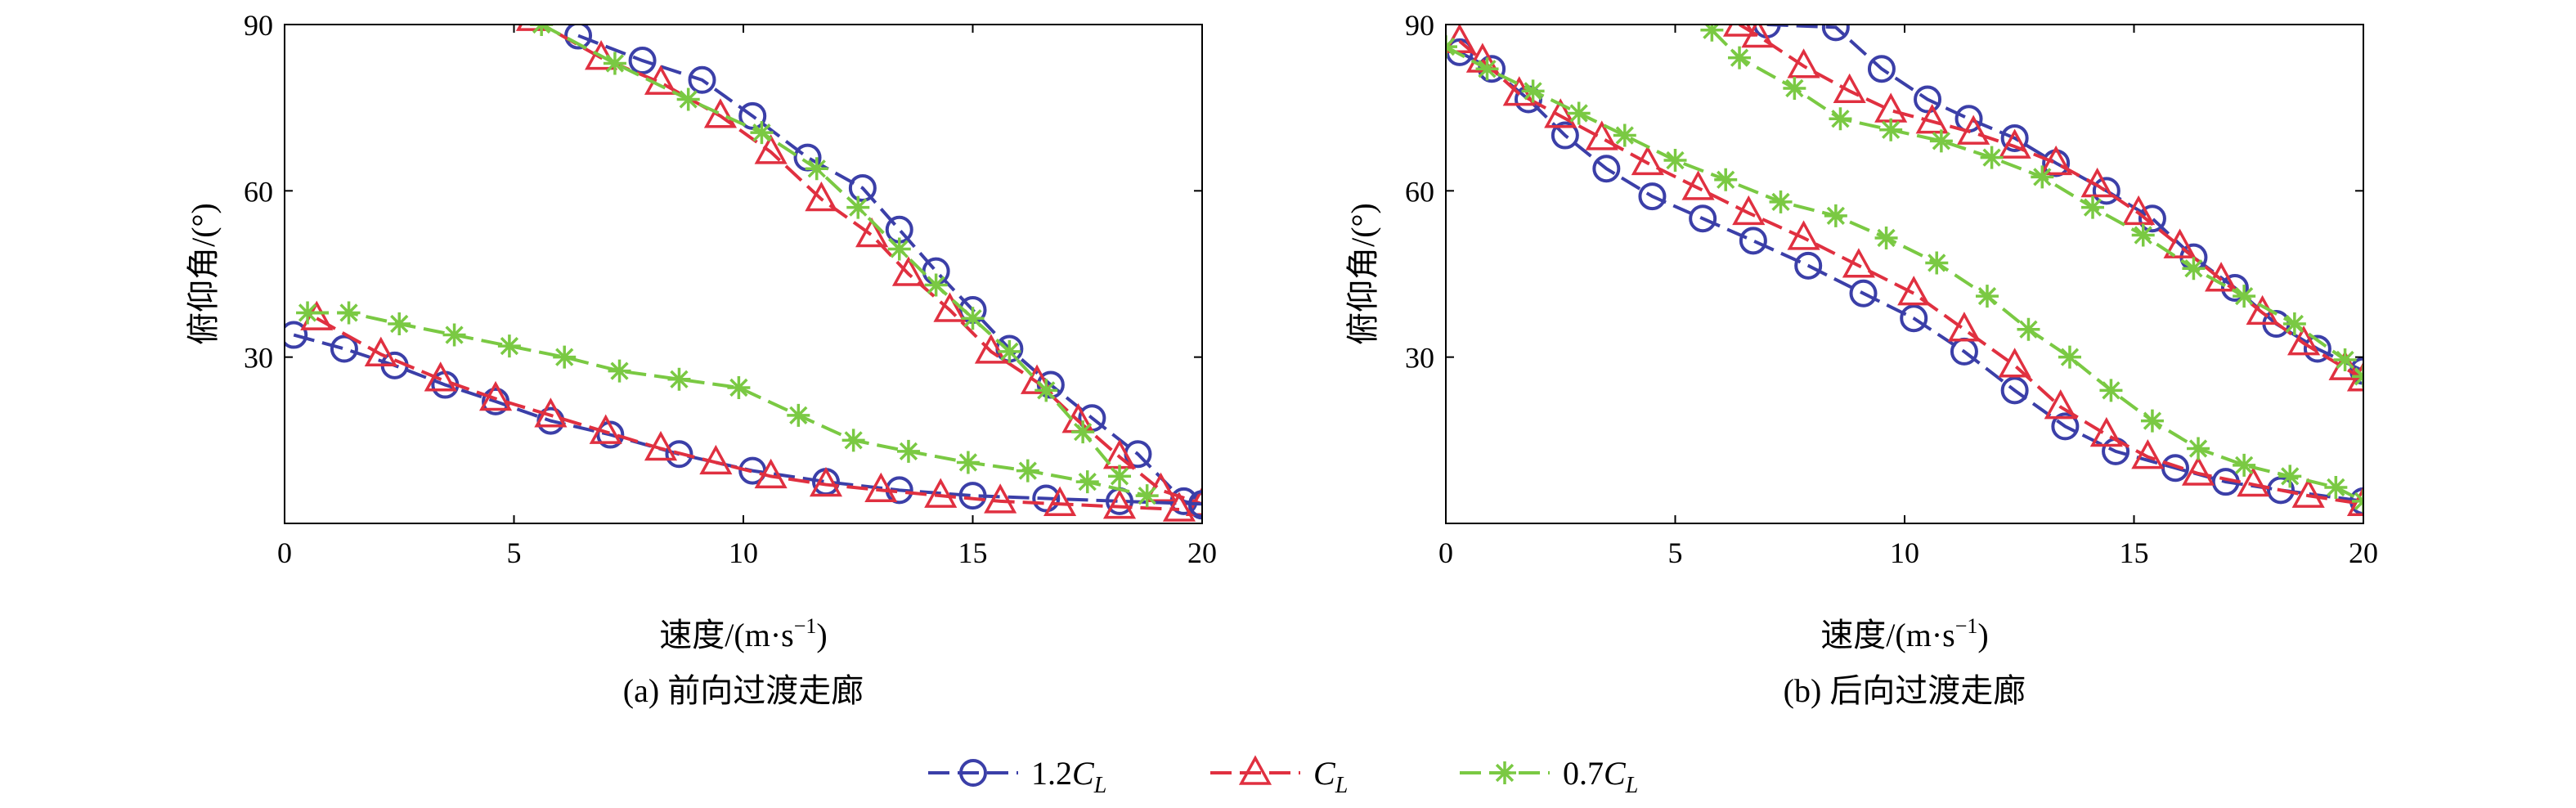 The height and width of the screenshot is (808, 2576). I want to click on legend: 1.2CL CL 0.7CL, so click(1283, 776).